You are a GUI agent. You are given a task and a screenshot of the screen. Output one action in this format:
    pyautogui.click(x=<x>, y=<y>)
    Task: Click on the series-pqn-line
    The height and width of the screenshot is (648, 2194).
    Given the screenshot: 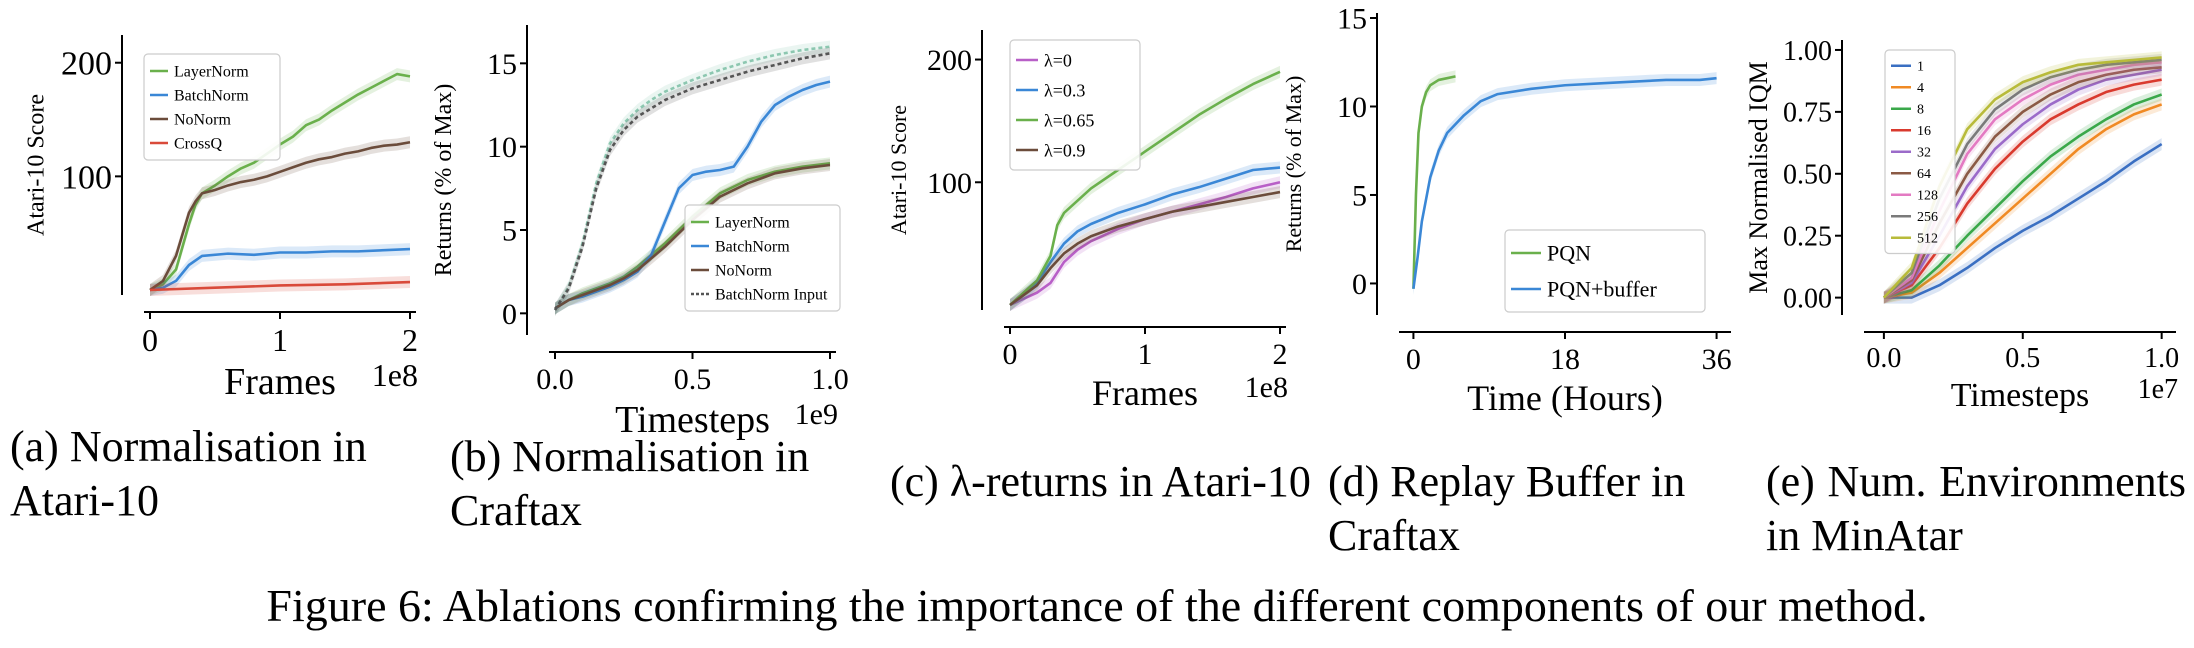 What is the action you would take?
    pyautogui.click(x=1434, y=182)
    